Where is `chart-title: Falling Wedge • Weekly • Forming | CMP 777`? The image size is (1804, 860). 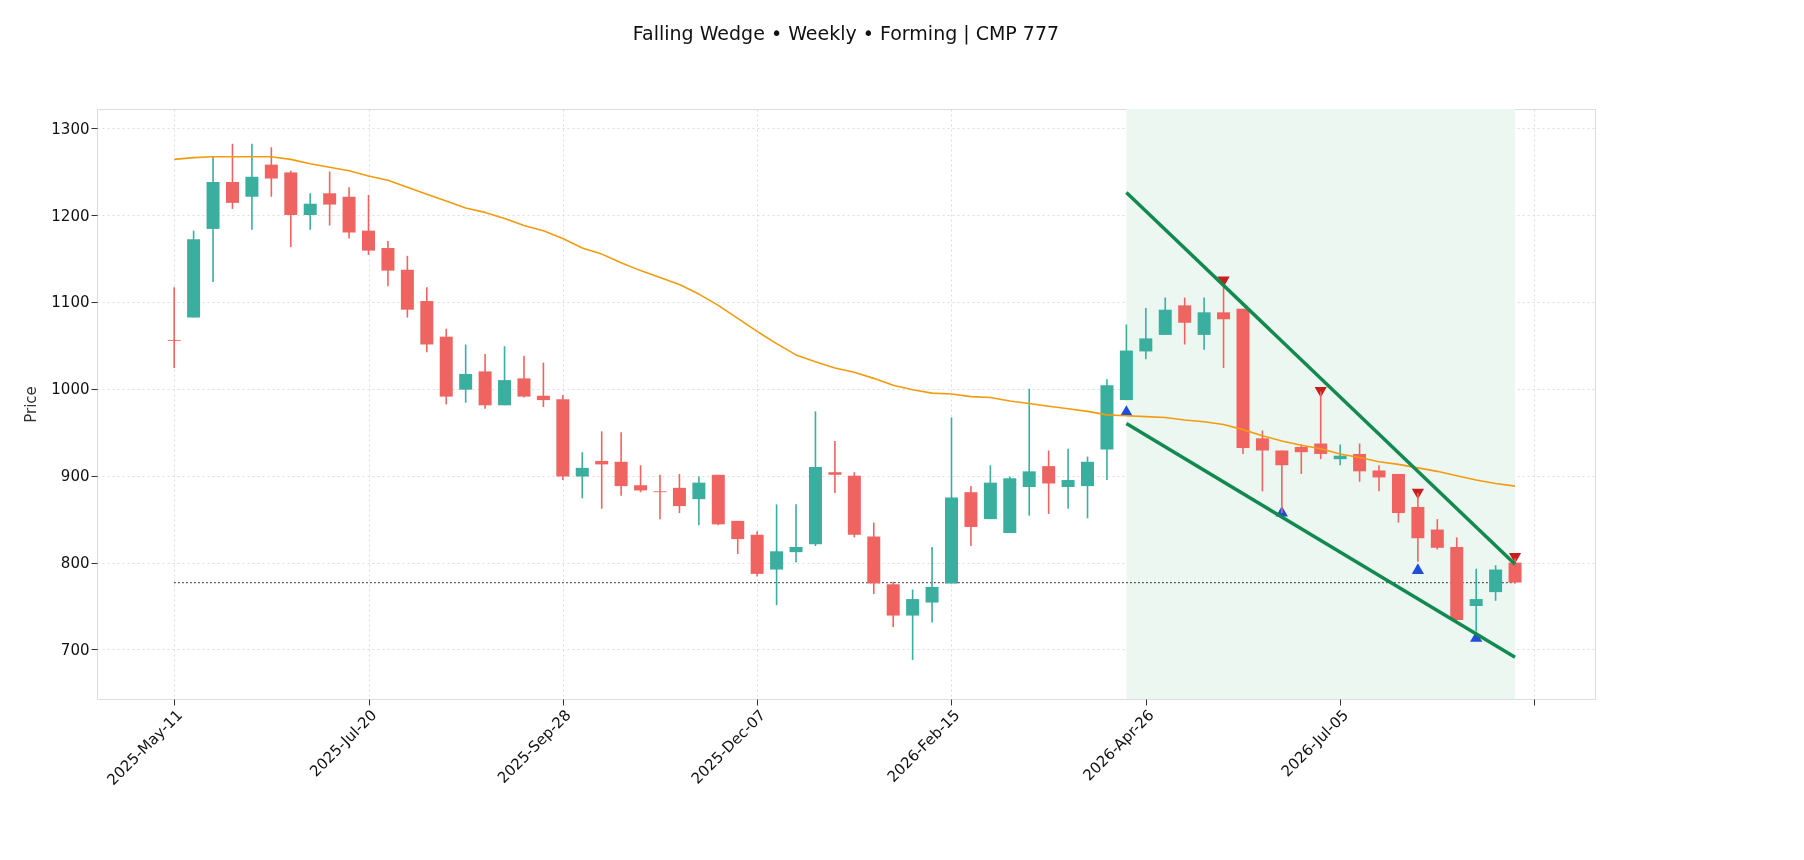 chart-title: Falling Wedge • Weekly • Forming | CMP 777 is located at coordinates (846, 34).